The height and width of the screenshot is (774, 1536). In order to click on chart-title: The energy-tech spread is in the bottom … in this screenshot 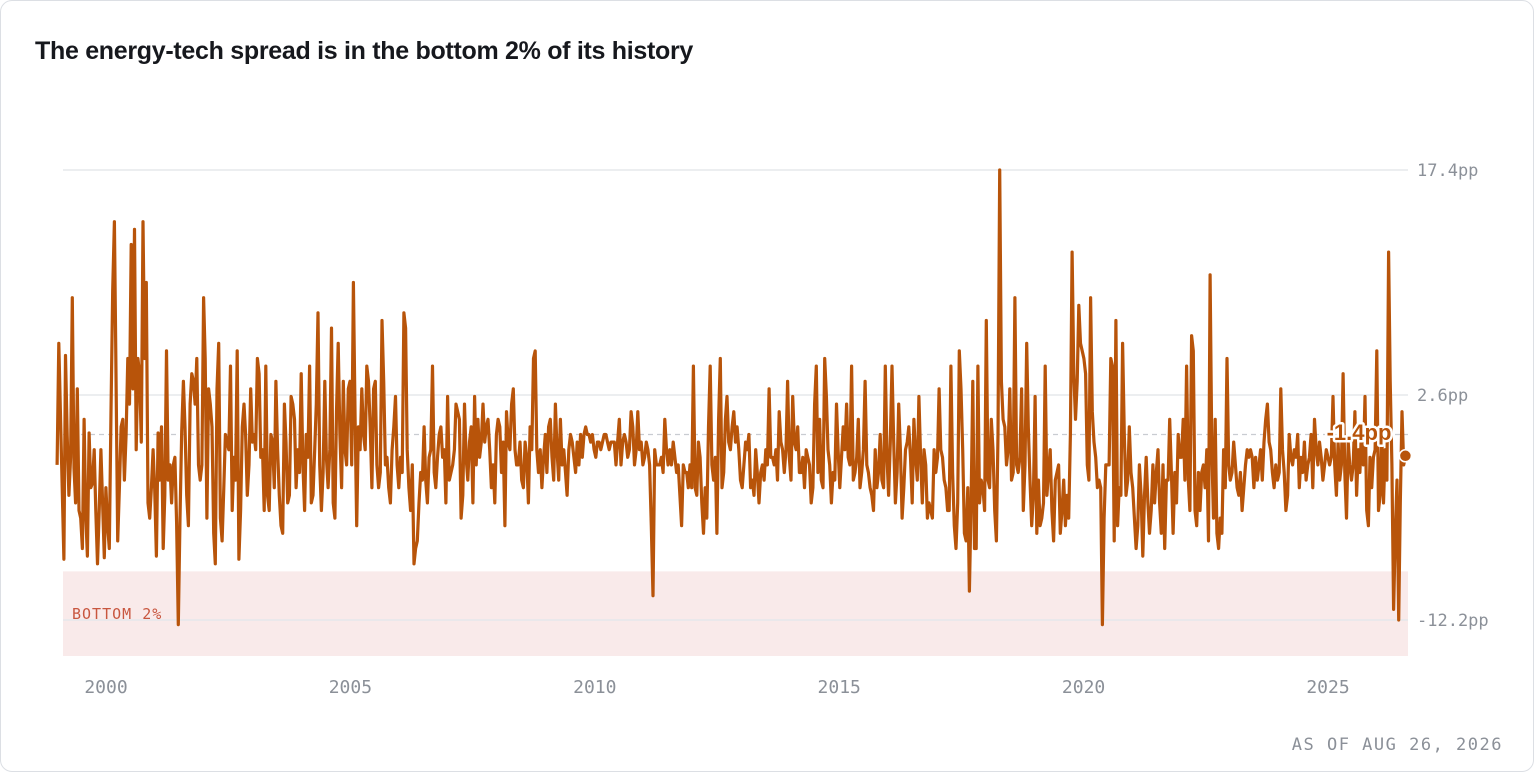, I will do `click(364, 51)`.